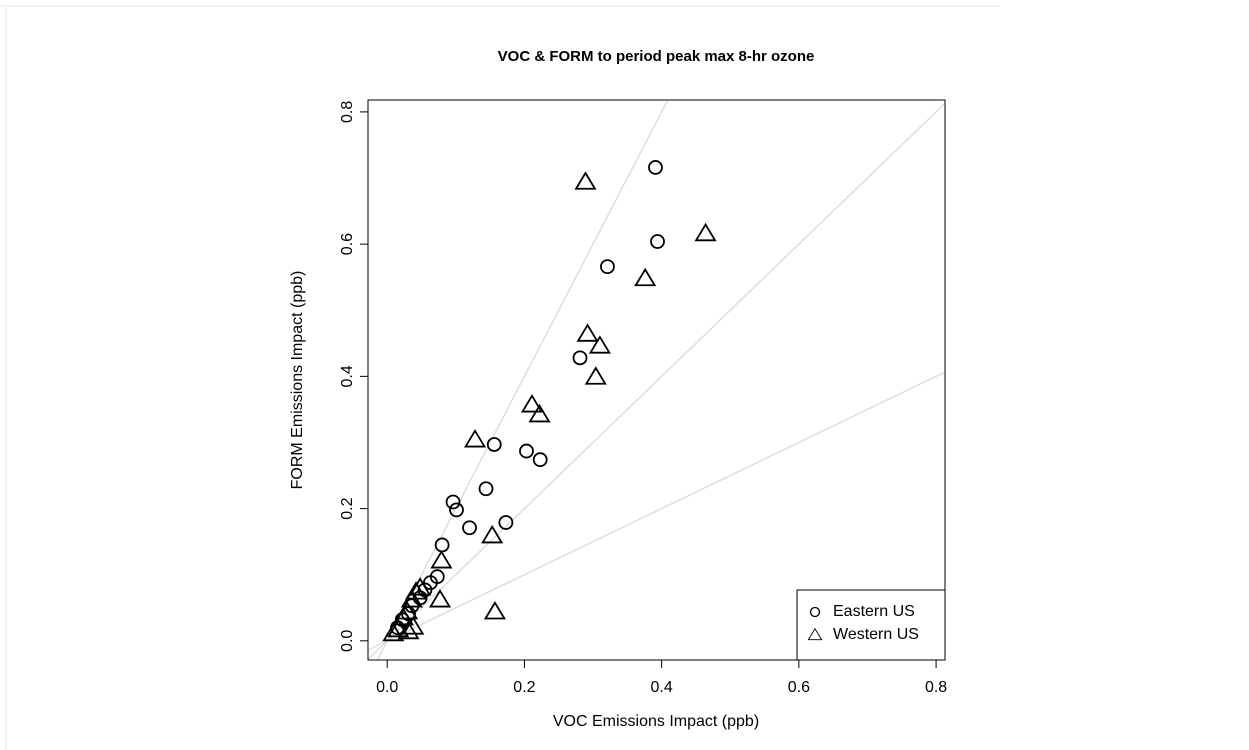 The image size is (1249, 750). What do you see at coordinates (874, 611) in the screenshot?
I see `legend-label: Eastern US` at bounding box center [874, 611].